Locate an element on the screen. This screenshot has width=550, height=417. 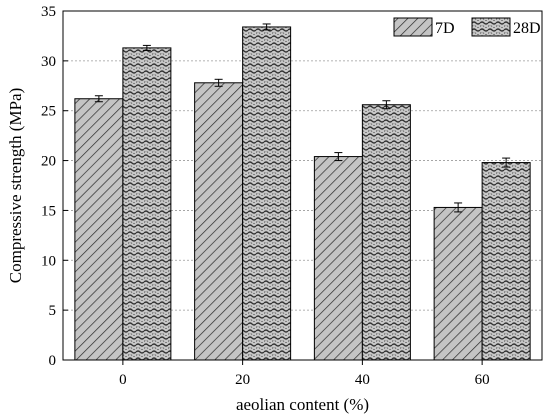
x-tick-label: 40 is located at coordinates (362, 380).